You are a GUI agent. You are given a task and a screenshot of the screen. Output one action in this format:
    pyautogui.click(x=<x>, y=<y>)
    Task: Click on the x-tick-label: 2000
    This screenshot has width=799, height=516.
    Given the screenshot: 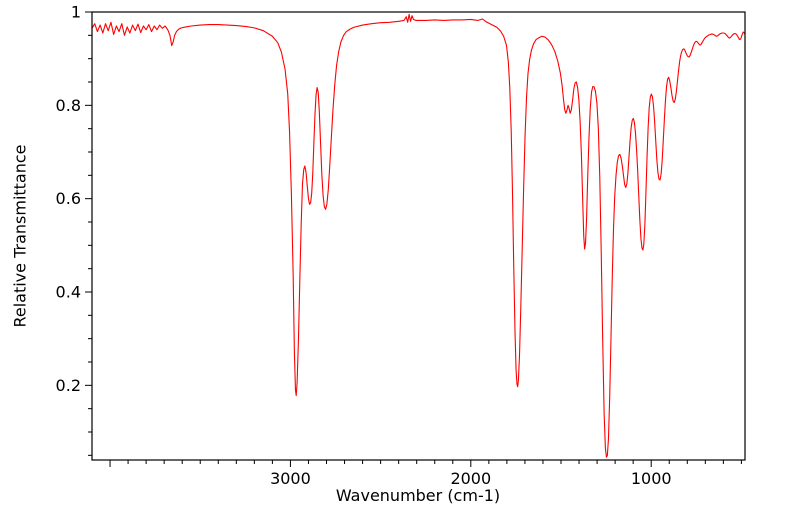 What is the action you would take?
    pyautogui.click(x=470, y=478)
    